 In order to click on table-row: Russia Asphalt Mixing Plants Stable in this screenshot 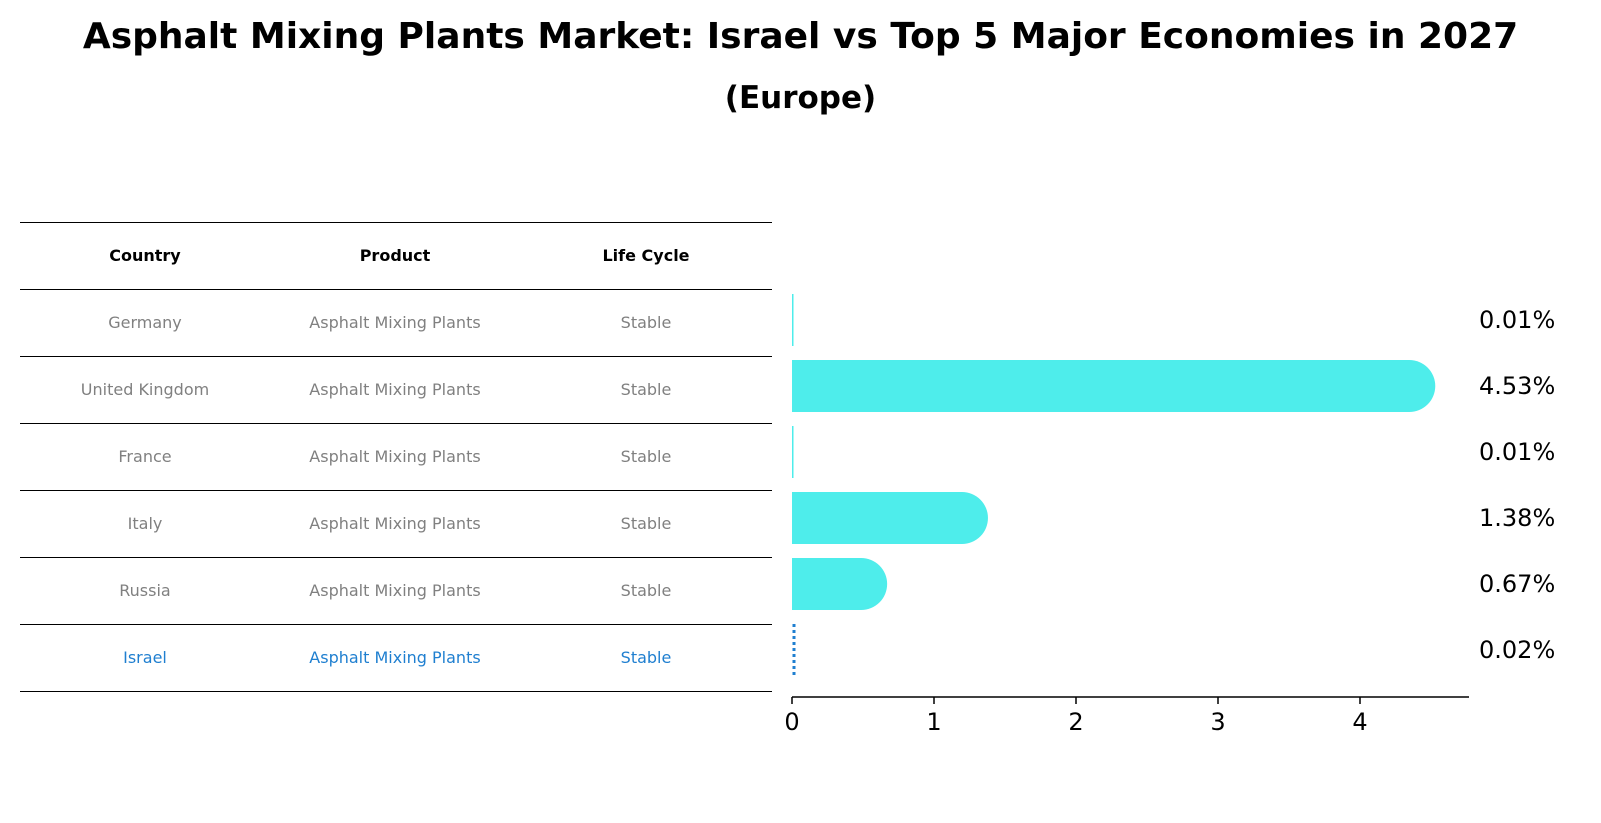, I will do `click(396, 590)`.